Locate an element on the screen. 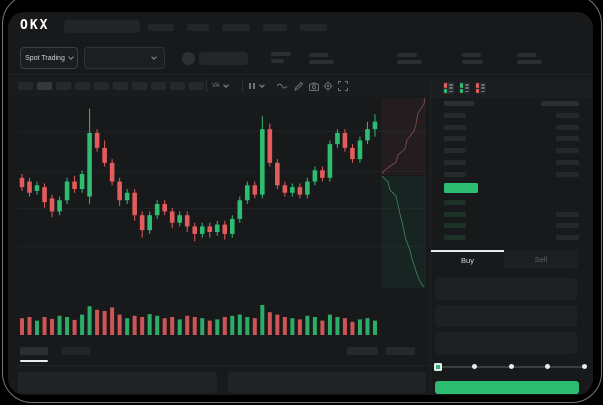 The height and width of the screenshot is (405, 603). orderbook-view-switcher is located at coordinates (511, 88).